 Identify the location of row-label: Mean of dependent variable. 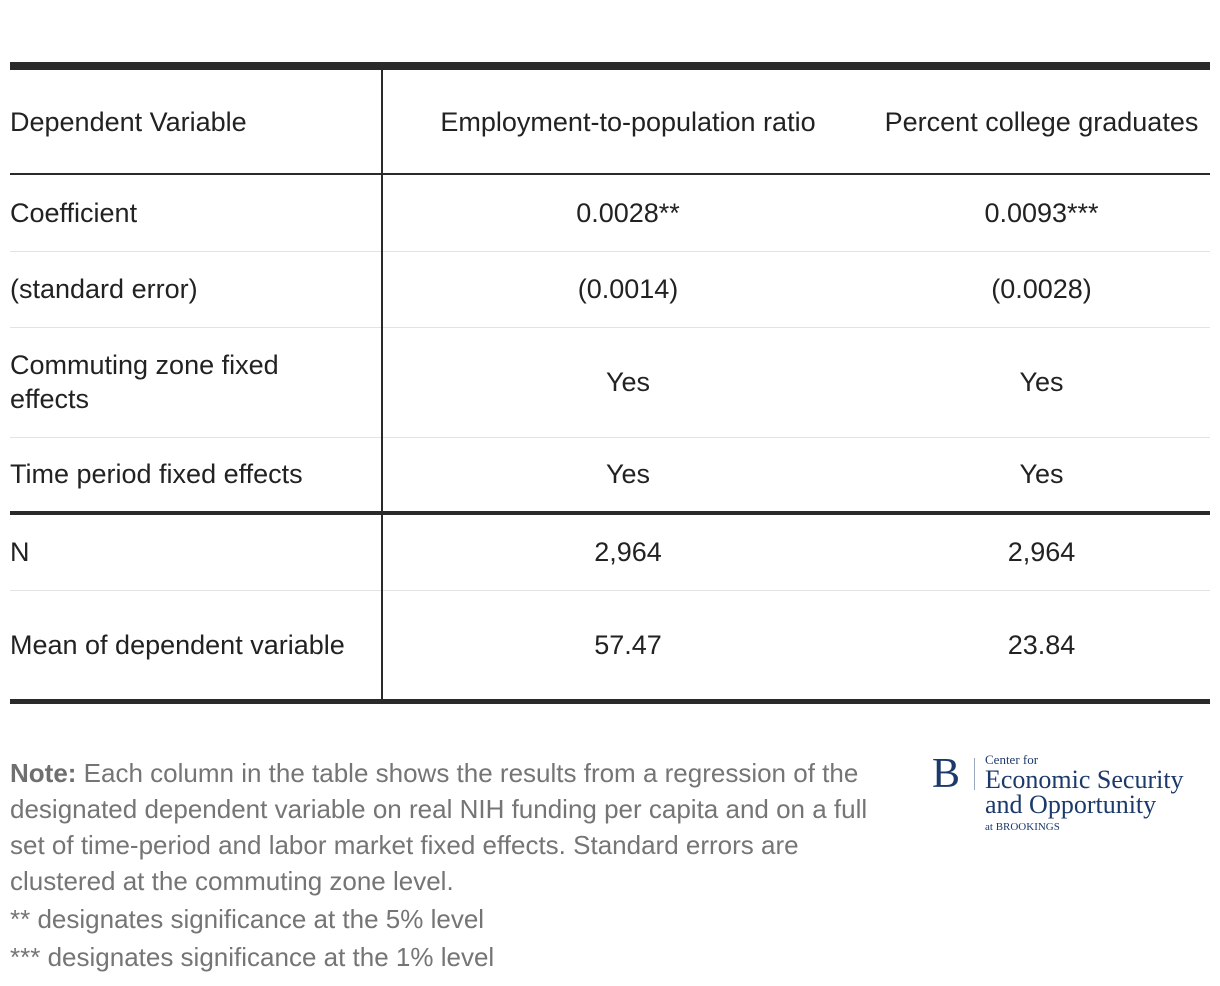
(196, 645).